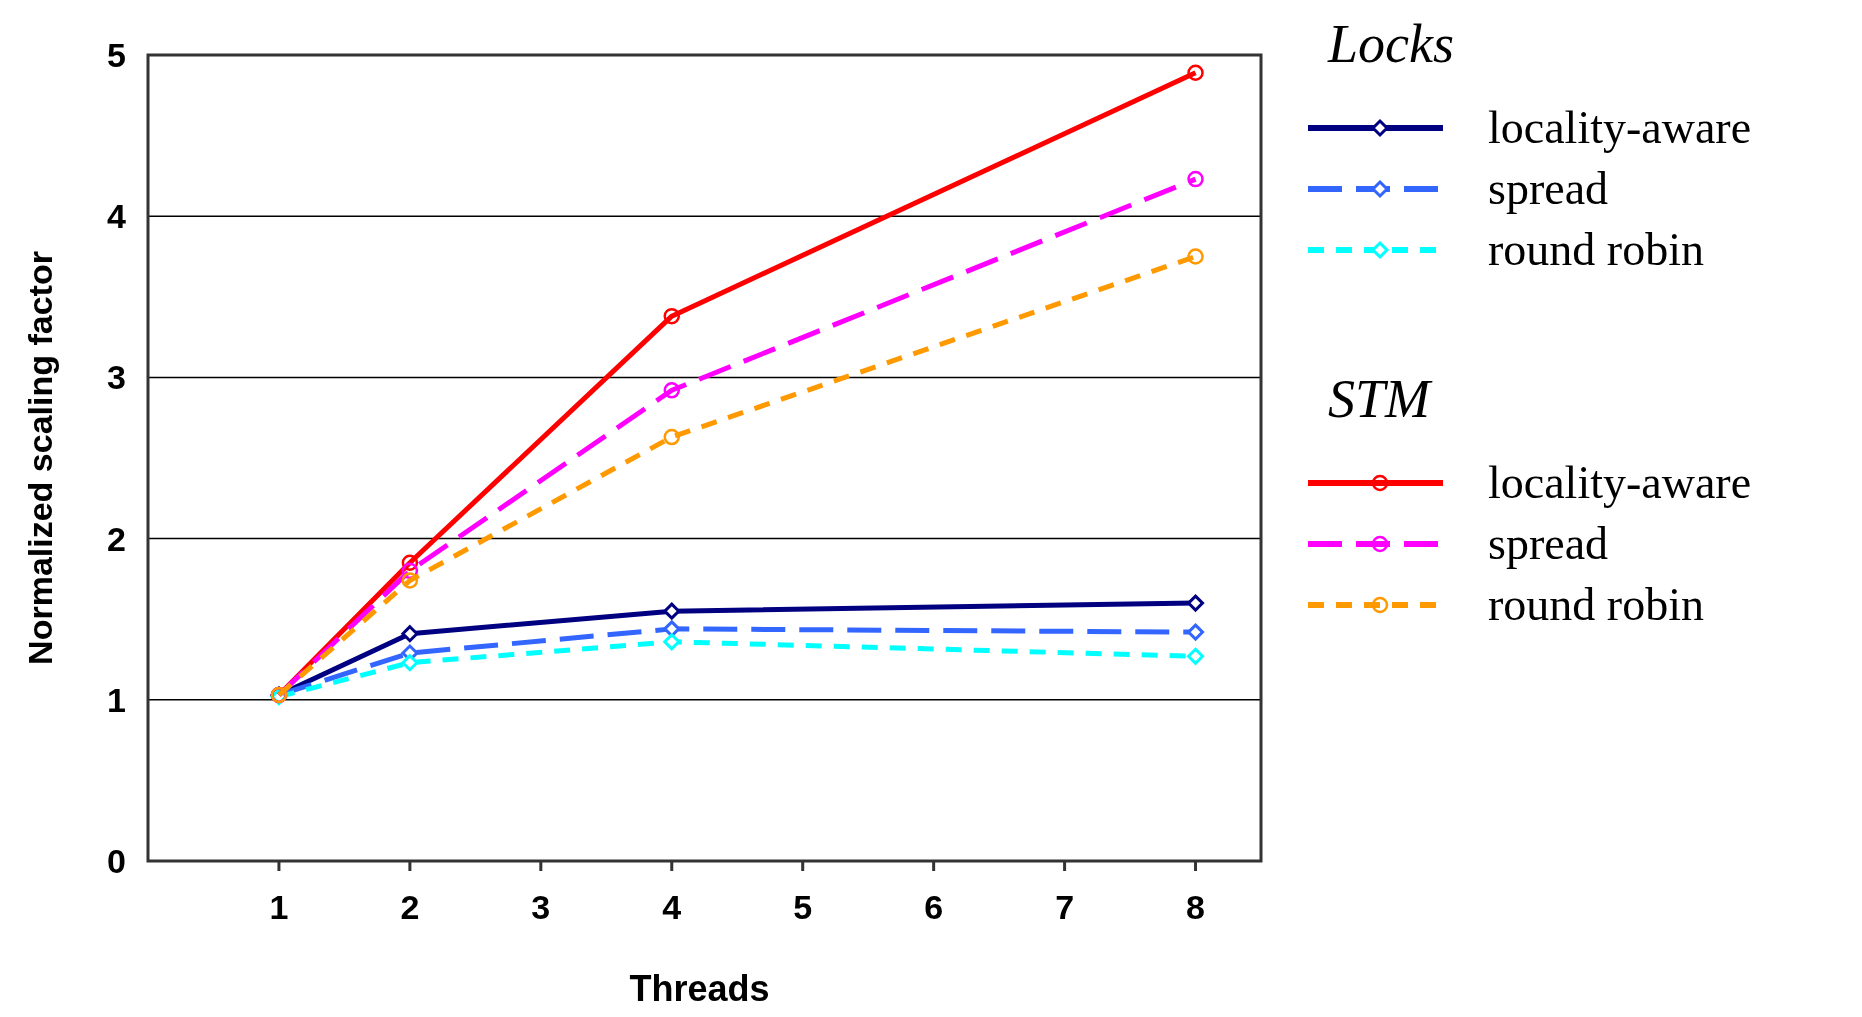 The height and width of the screenshot is (1017, 1862). What do you see at coordinates (410, 907) in the screenshot?
I see `x-tick-label: 2` at bounding box center [410, 907].